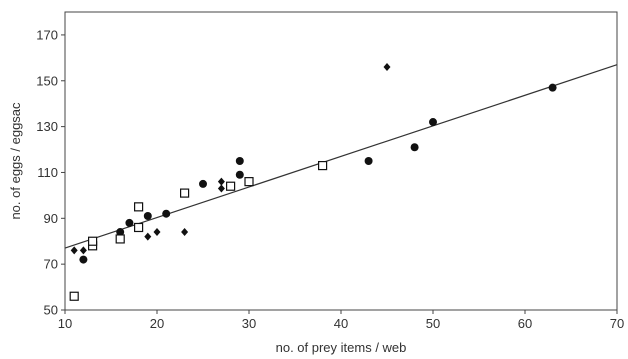 This screenshot has height=359, width=628. Describe the element at coordinates (51, 264) in the screenshot. I see `y-tick-label: 70` at that location.